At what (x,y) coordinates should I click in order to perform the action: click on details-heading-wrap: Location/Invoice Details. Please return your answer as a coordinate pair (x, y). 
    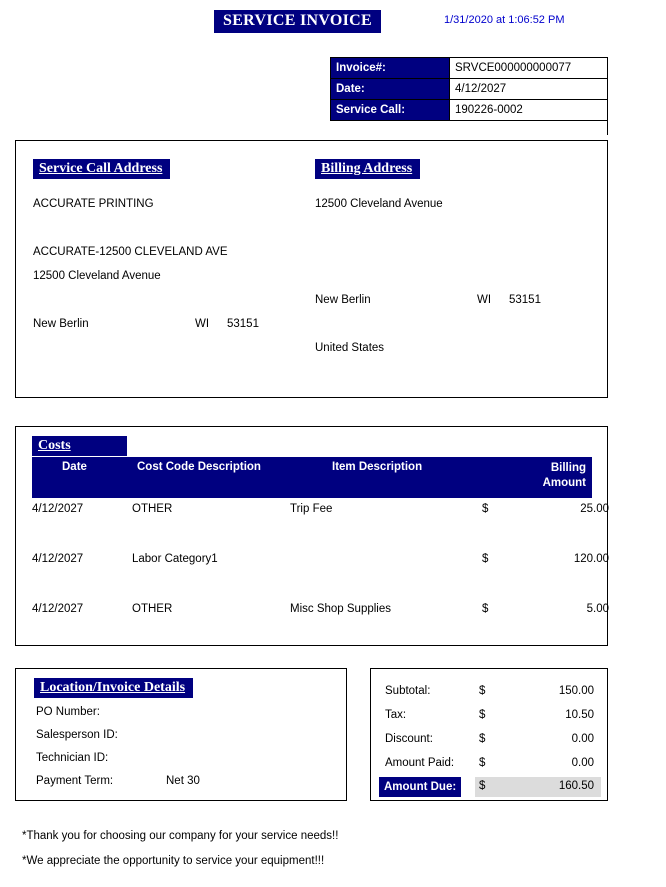
    Looking at the image, I should click on (114, 688).